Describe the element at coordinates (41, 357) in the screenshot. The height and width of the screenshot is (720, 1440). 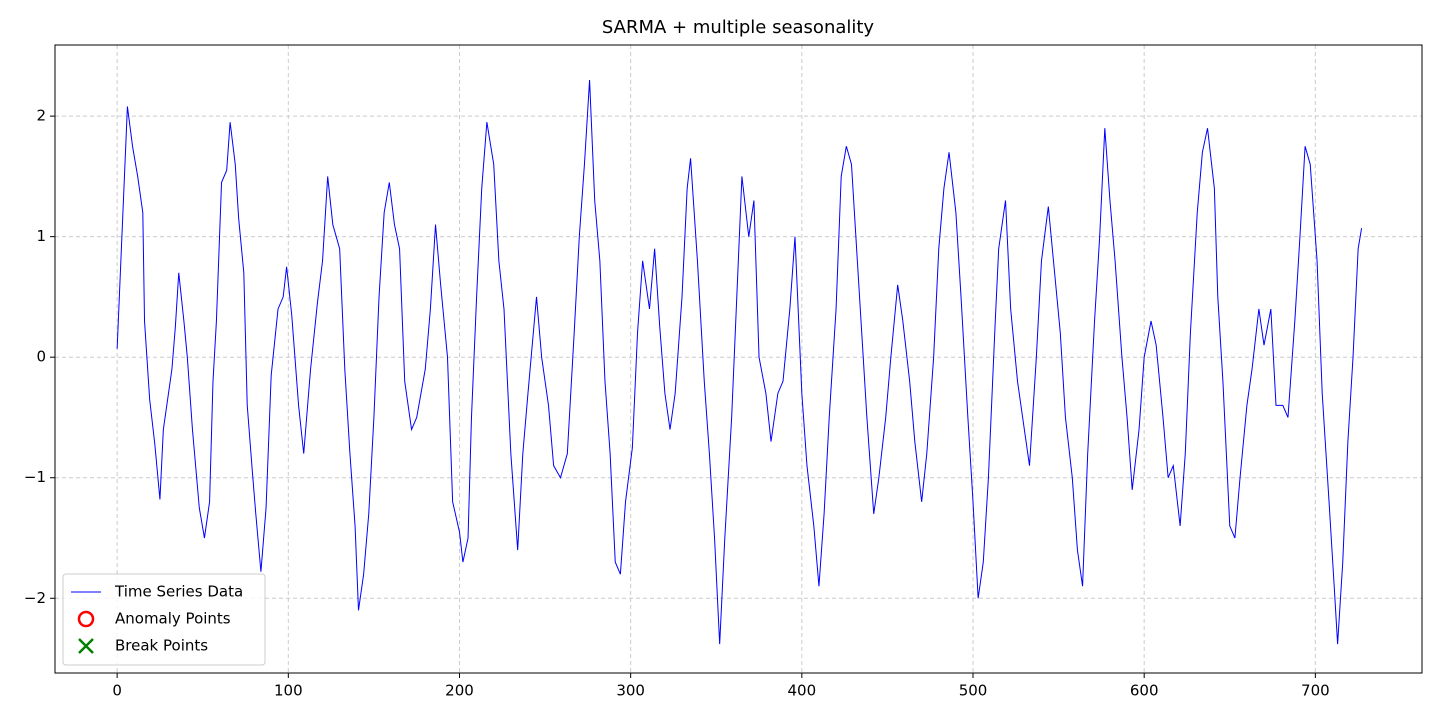
I see `y-tick-label: 0` at that location.